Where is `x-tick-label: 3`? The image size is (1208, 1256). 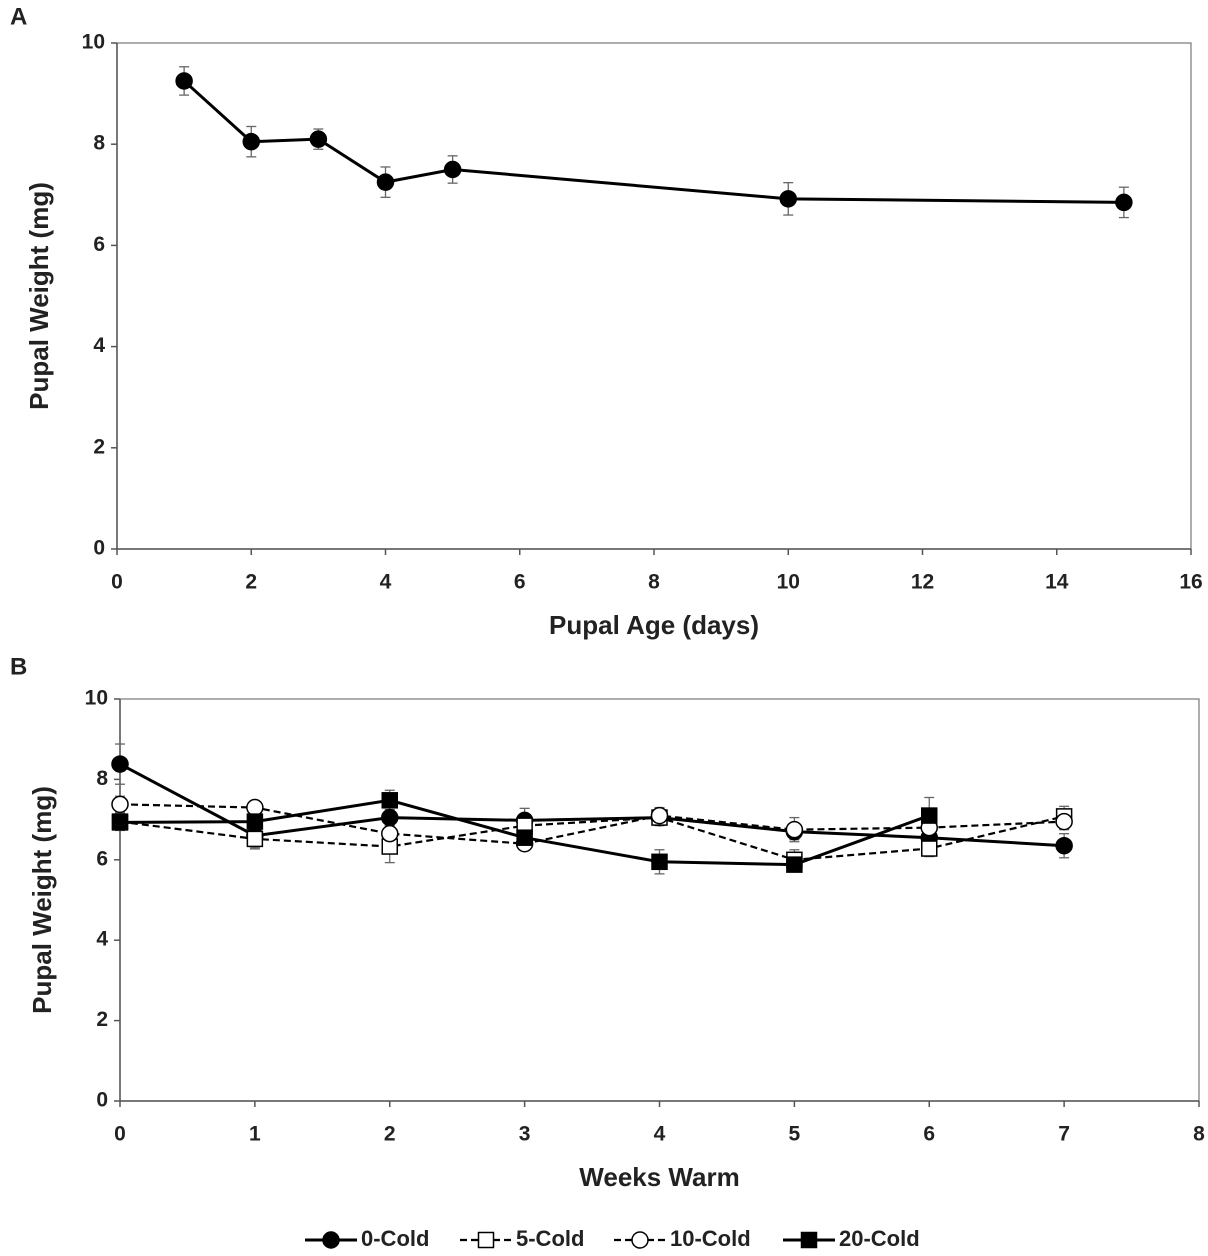 x-tick-label: 3 is located at coordinates (525, 1134).